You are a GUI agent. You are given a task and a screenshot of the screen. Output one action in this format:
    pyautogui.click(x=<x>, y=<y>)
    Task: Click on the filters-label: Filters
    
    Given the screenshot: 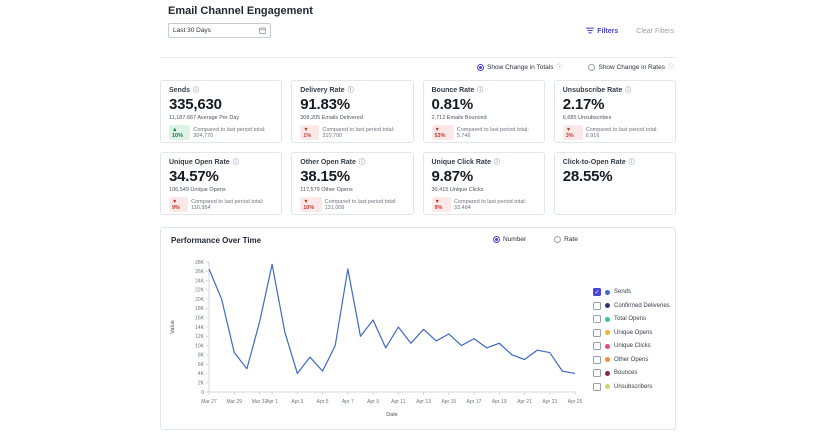 What is the action you would take?
    pyautogui.click(x=608, y=31)
    